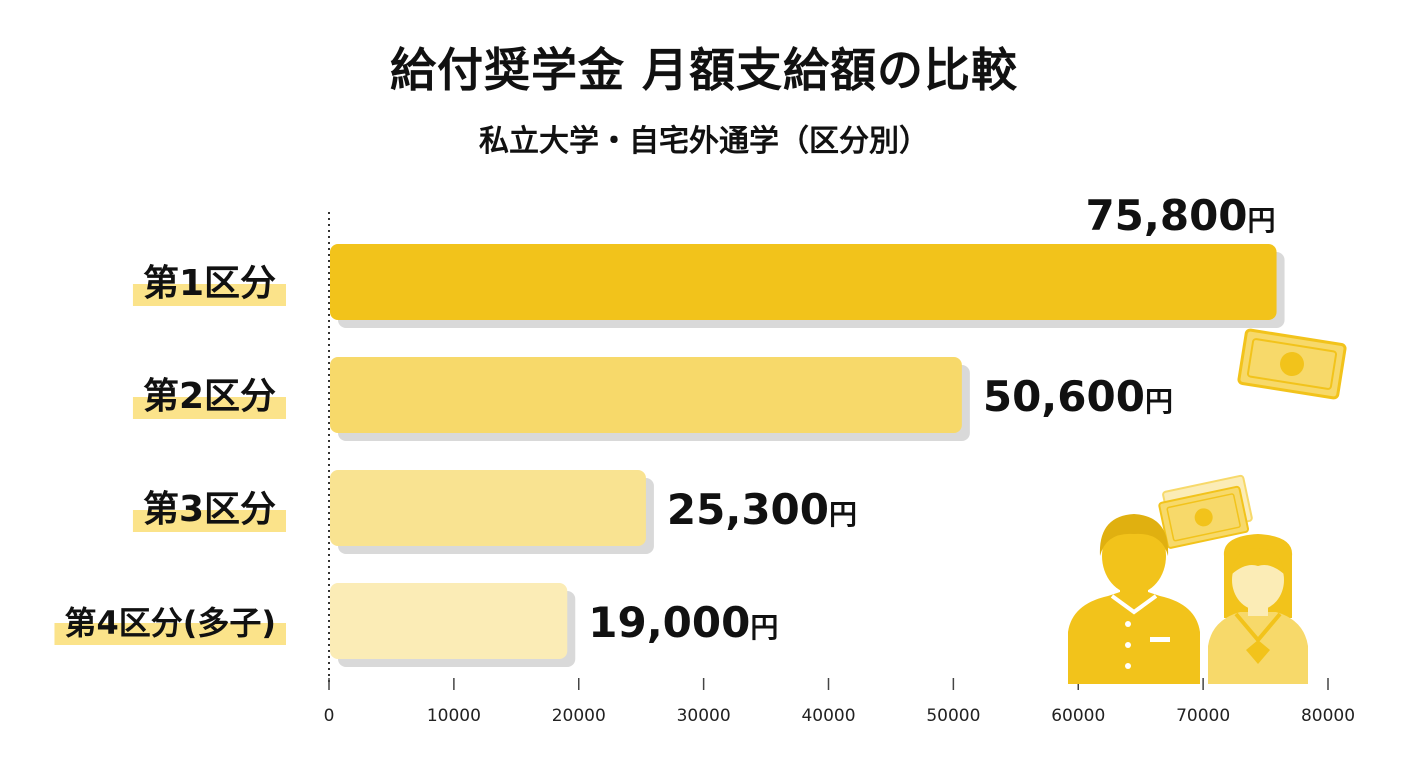 The image size is (1408, 768). Describe the element at coordinates (703, 70) in the screenshot. I see `chart-title: 給付奨学金 月額支給額の比較` at that location.